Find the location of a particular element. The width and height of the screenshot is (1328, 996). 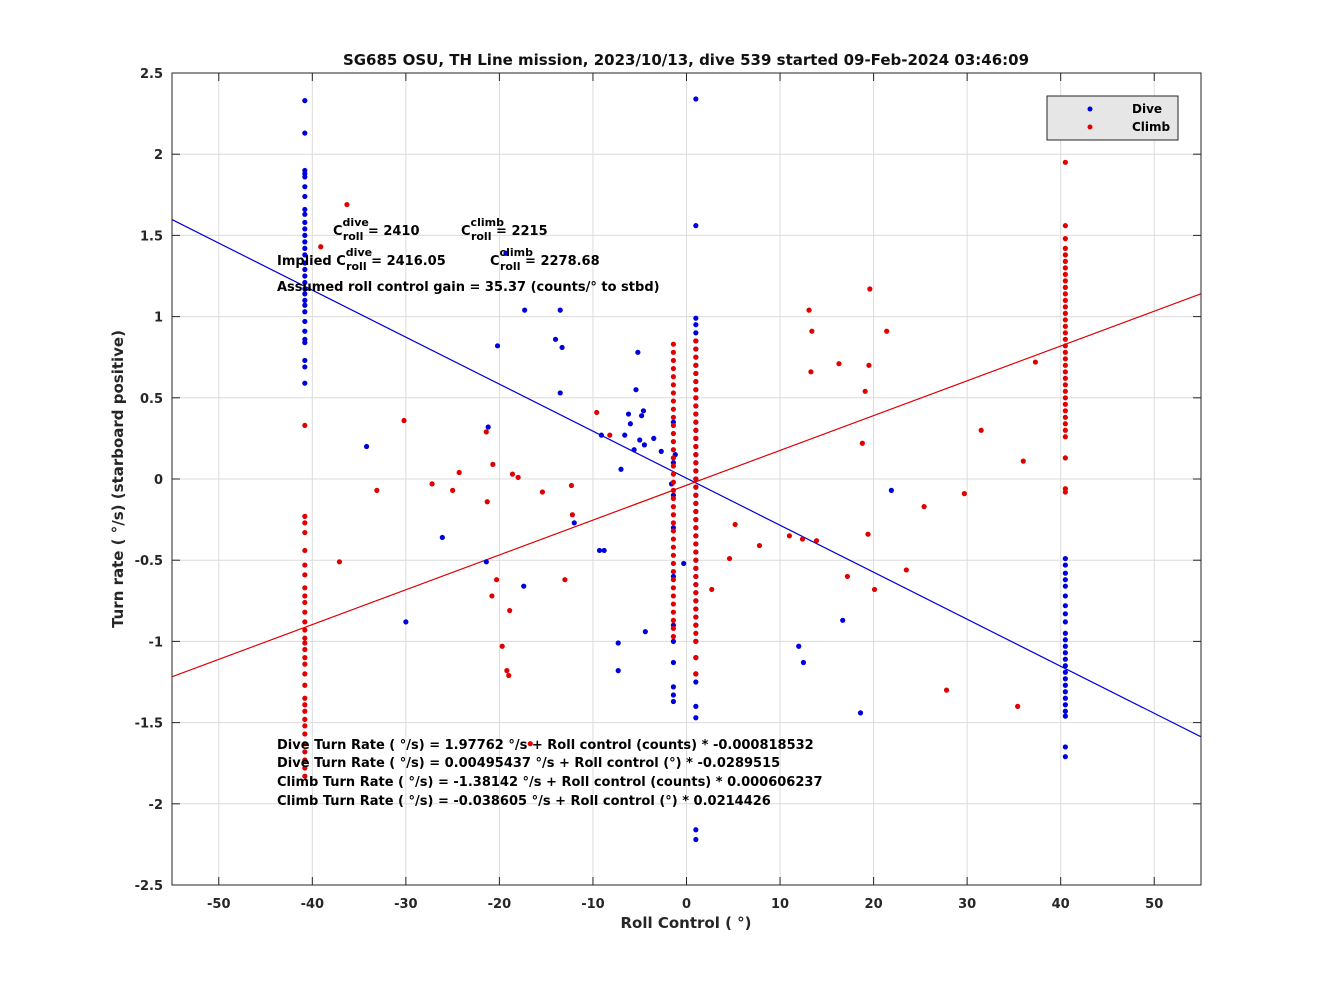

y-tick-label: -1.5 is located at coordinates (149, 724).